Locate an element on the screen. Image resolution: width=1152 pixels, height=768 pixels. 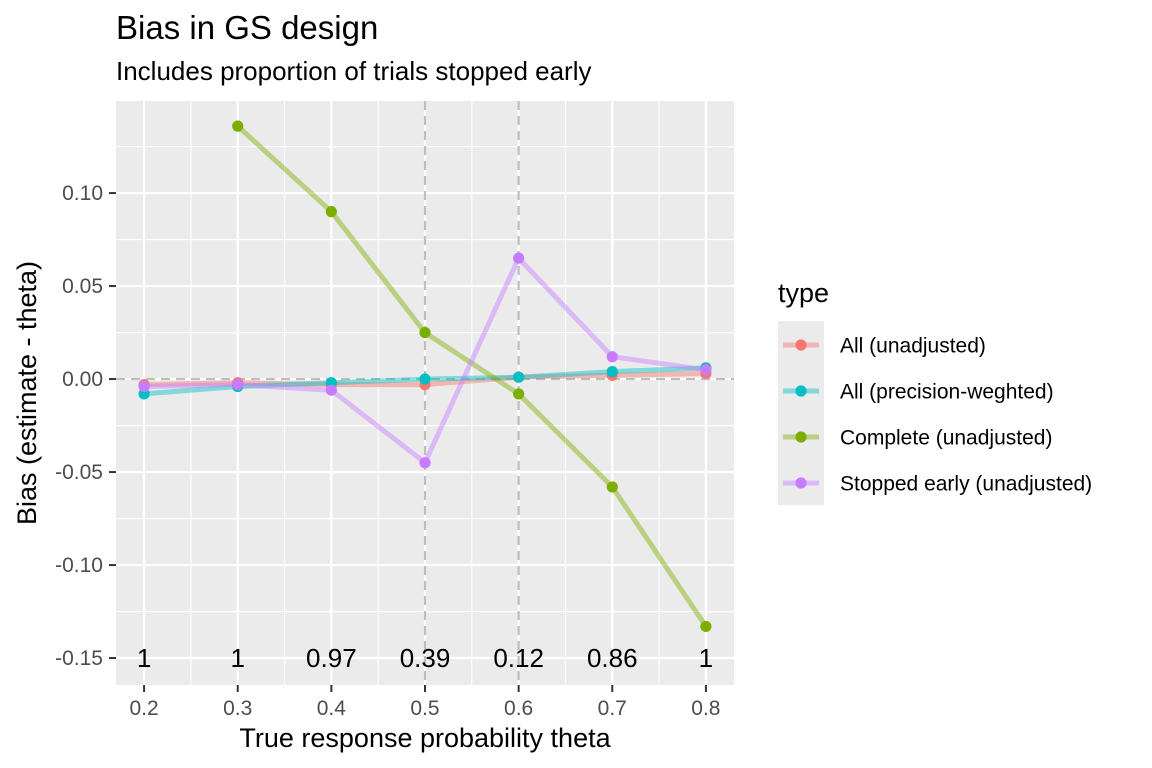
legend-title: type is located at coordinates (803, 293).